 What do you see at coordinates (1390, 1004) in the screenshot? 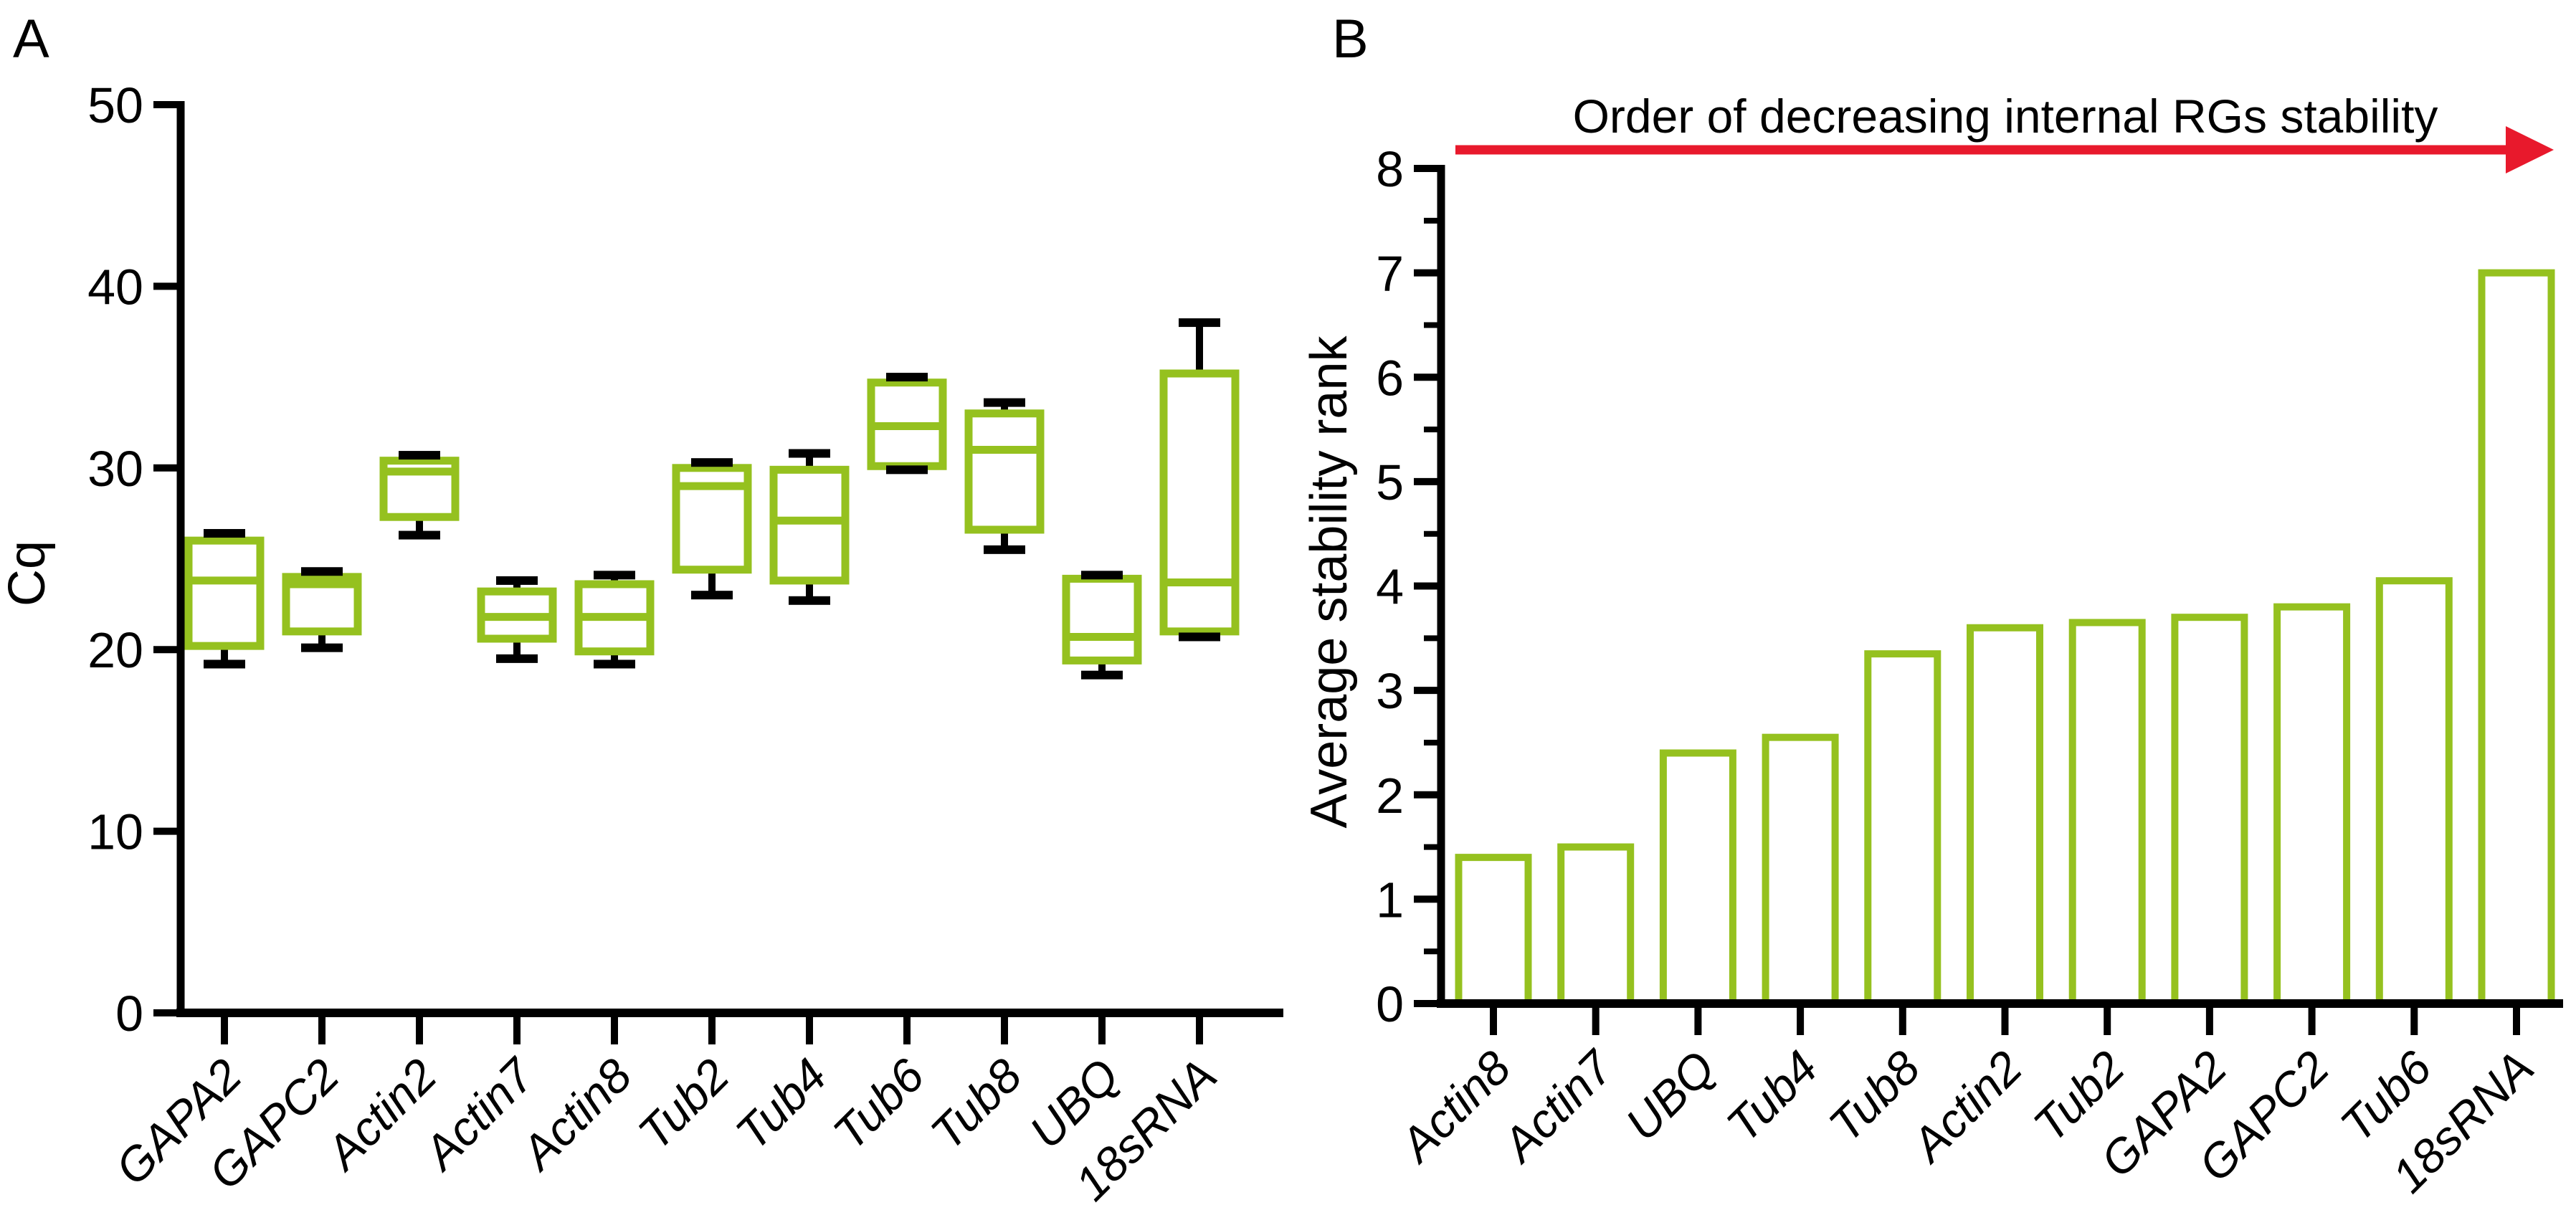
I see `panel-b-y-tick-label: 0` at bounding box center [1390, 1004].